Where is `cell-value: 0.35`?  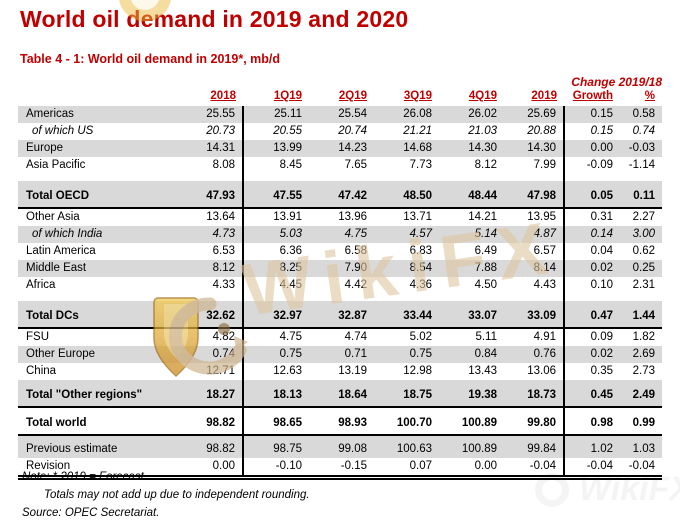 cell-value: 0.35 is located at coordinates (592, 371).